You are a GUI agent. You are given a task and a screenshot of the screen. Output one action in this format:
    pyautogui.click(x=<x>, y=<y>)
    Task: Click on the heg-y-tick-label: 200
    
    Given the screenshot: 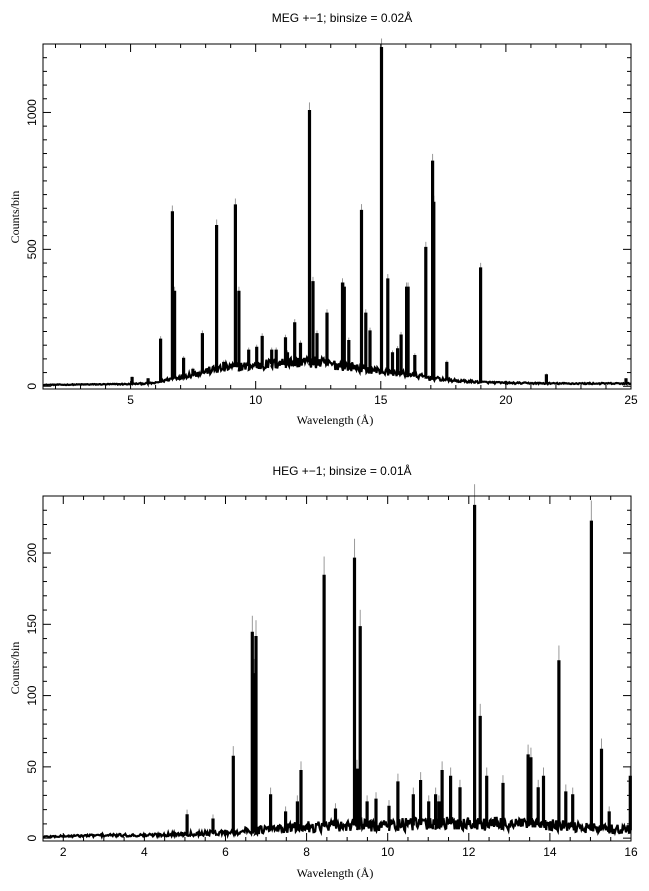 What is the action you would take?
    pyautogui.click(x=32, y=553)
    